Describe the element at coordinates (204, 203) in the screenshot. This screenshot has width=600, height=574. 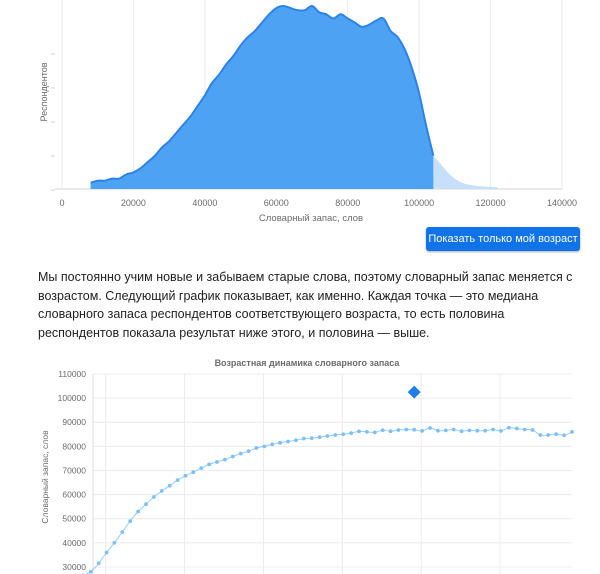
I see `distribution-x-tick-label: 40000` at that location.